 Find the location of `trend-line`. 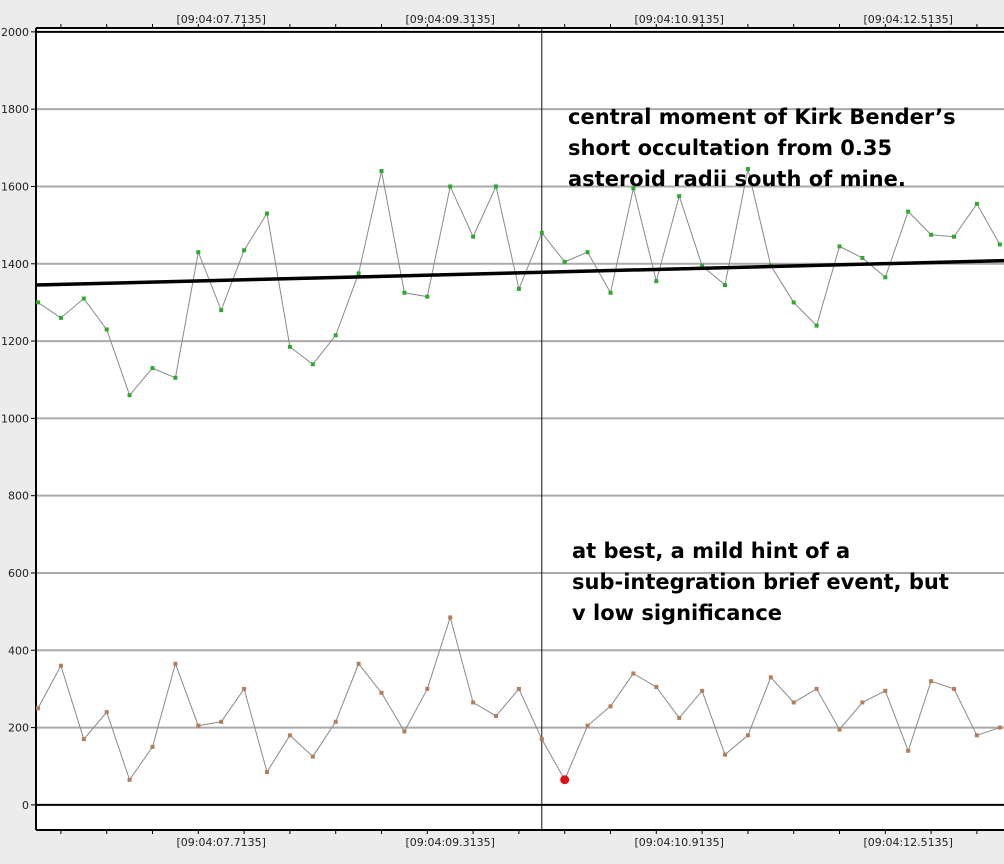

trend-line is located at coordinates (519, 272).